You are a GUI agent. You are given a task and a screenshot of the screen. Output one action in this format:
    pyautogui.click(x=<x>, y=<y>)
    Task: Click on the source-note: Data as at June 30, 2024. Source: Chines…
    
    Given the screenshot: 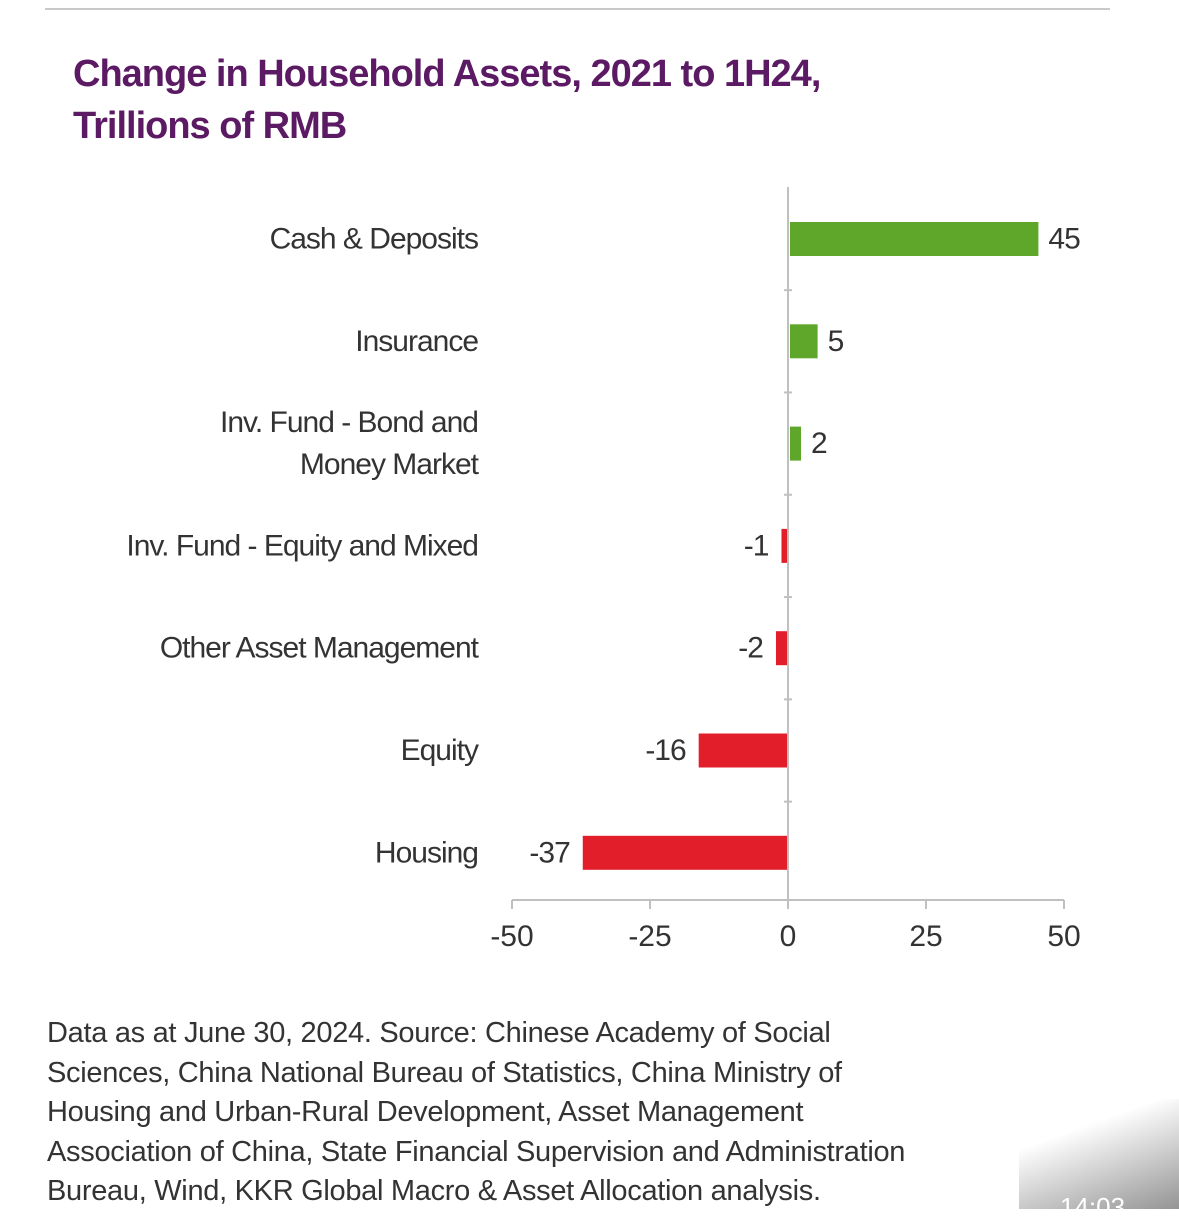 What is the action you would take?
    pyautogui.click(x=582, y=1113)
    